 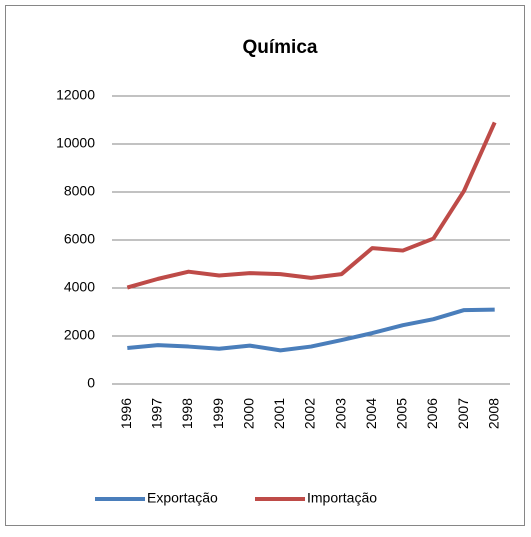 What do you see at coordinates (340, 413) in the screenshot?
I see `x-tick-label: 2003` at bounding box center [340, 413].